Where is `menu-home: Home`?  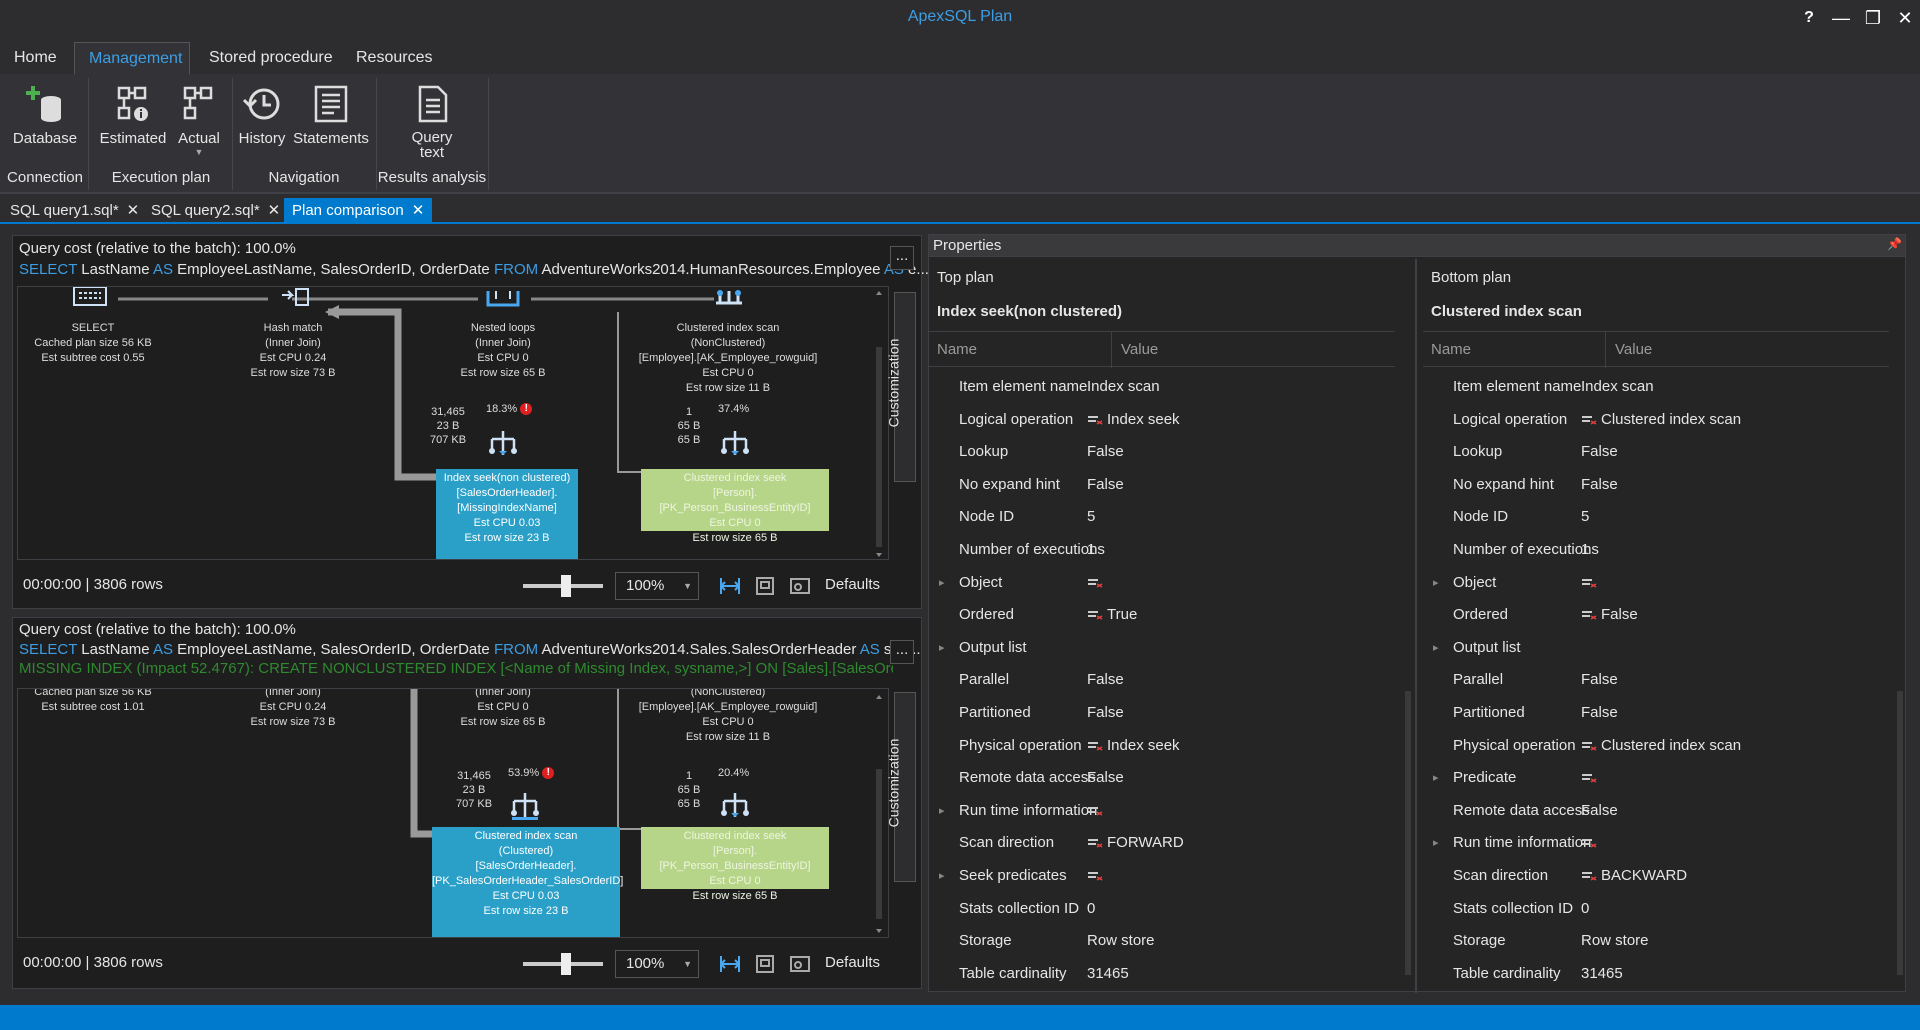 menu-home: Home is located at coordinates (35, 57).